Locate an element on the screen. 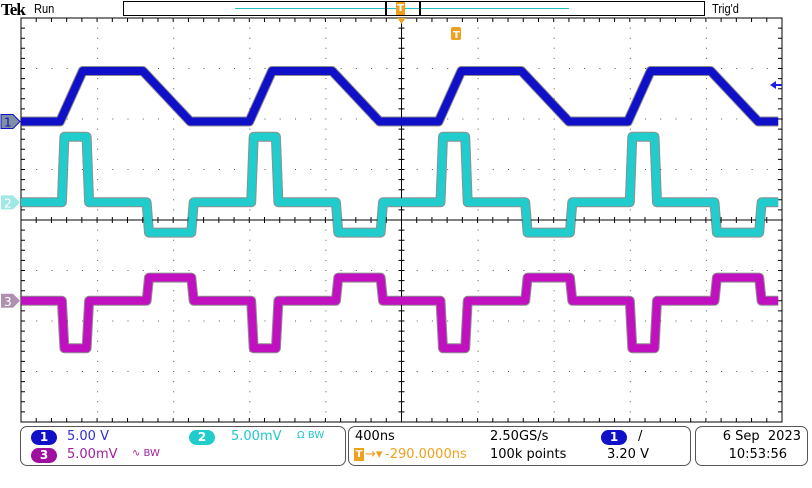 This screenshot has width=812, height=488. acquisition-state: Run is located at coordinates (44, 8).